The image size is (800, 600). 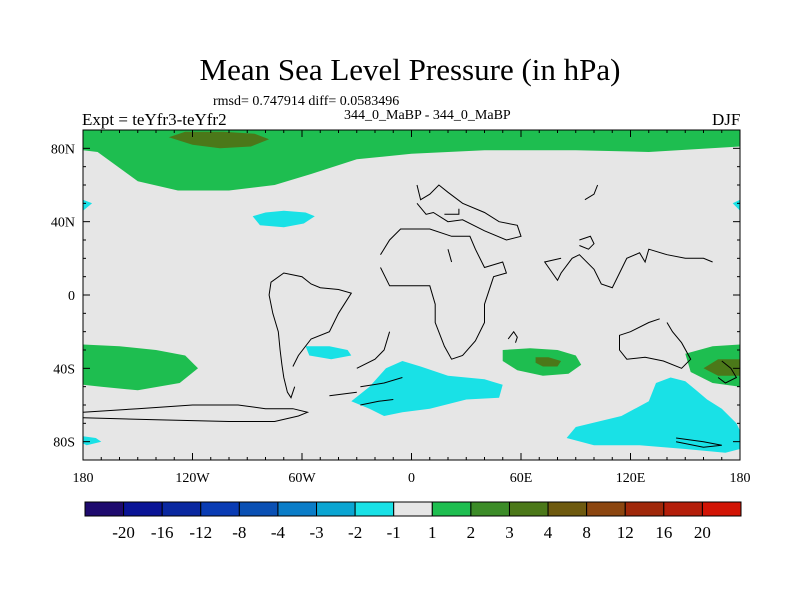 I want to click on x-tick-label-2: 120W, so click(x=192, y=478).